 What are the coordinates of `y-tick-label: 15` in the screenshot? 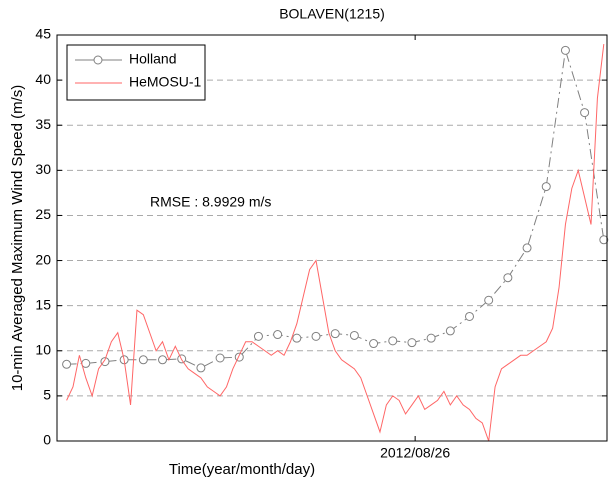 It's located at (43, 304).